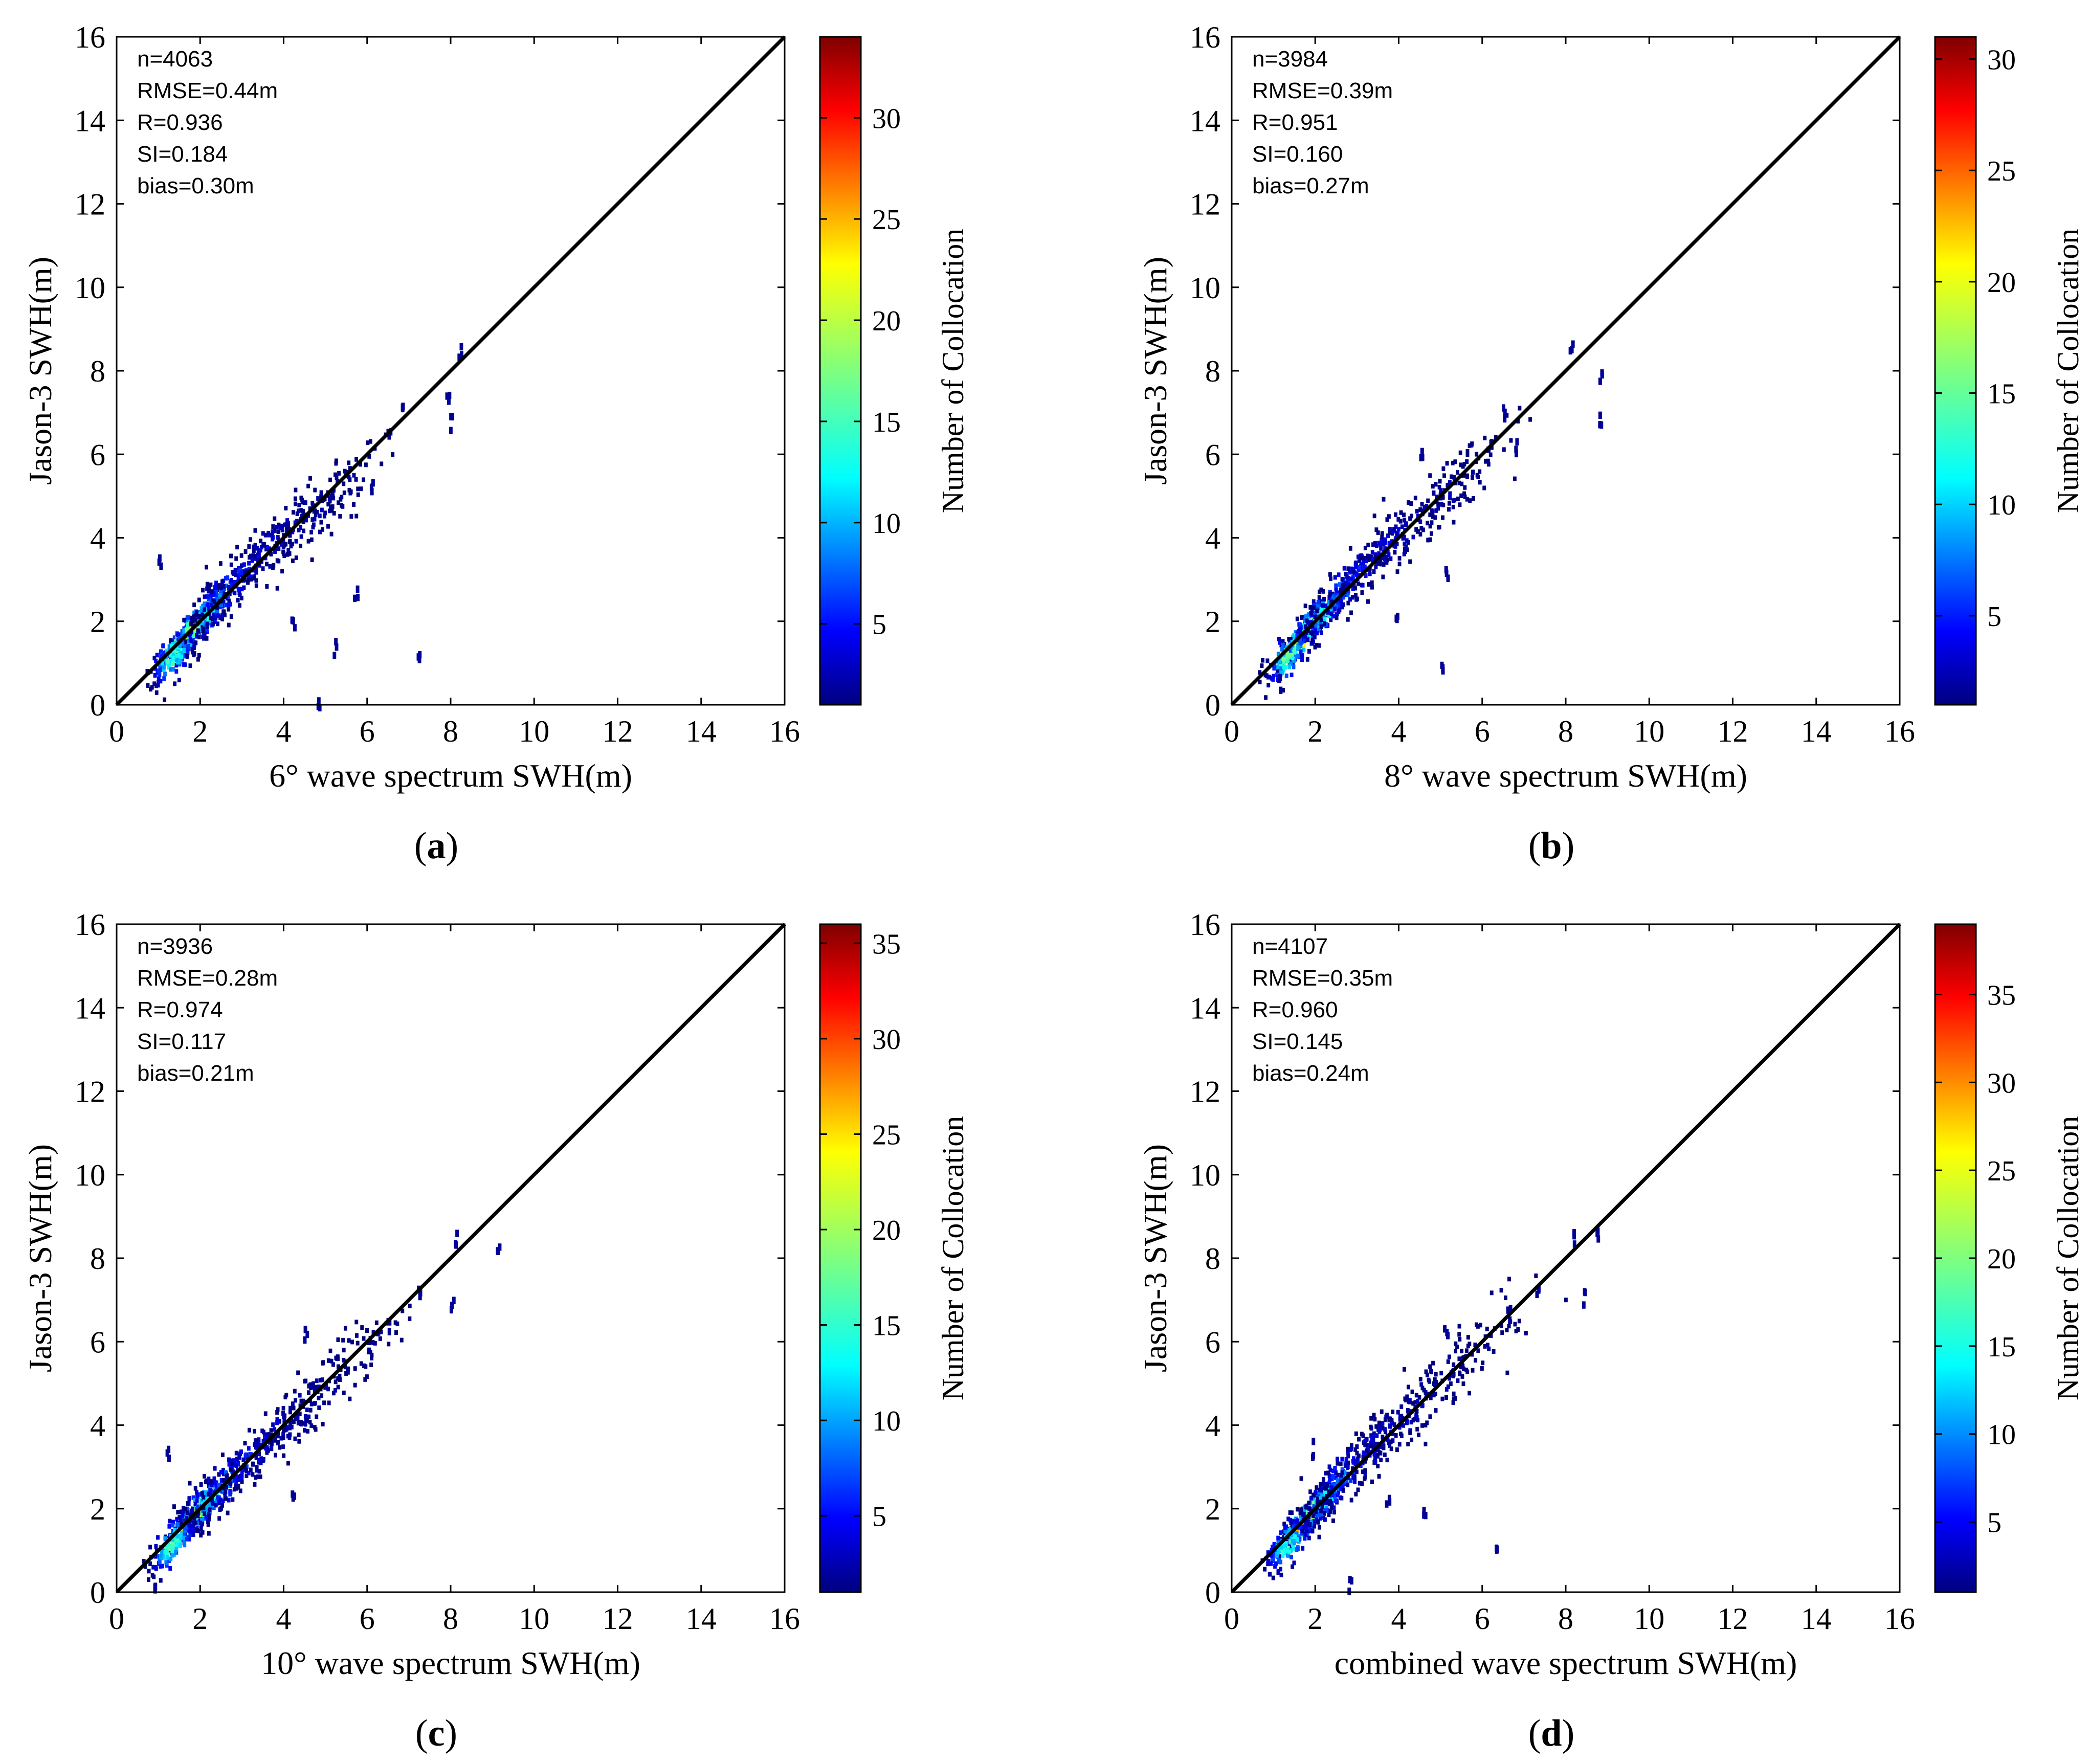 The height and width of the screenshot is (1764, 2090). I want to click on y-tick-label: 16, so click(1205, 37).